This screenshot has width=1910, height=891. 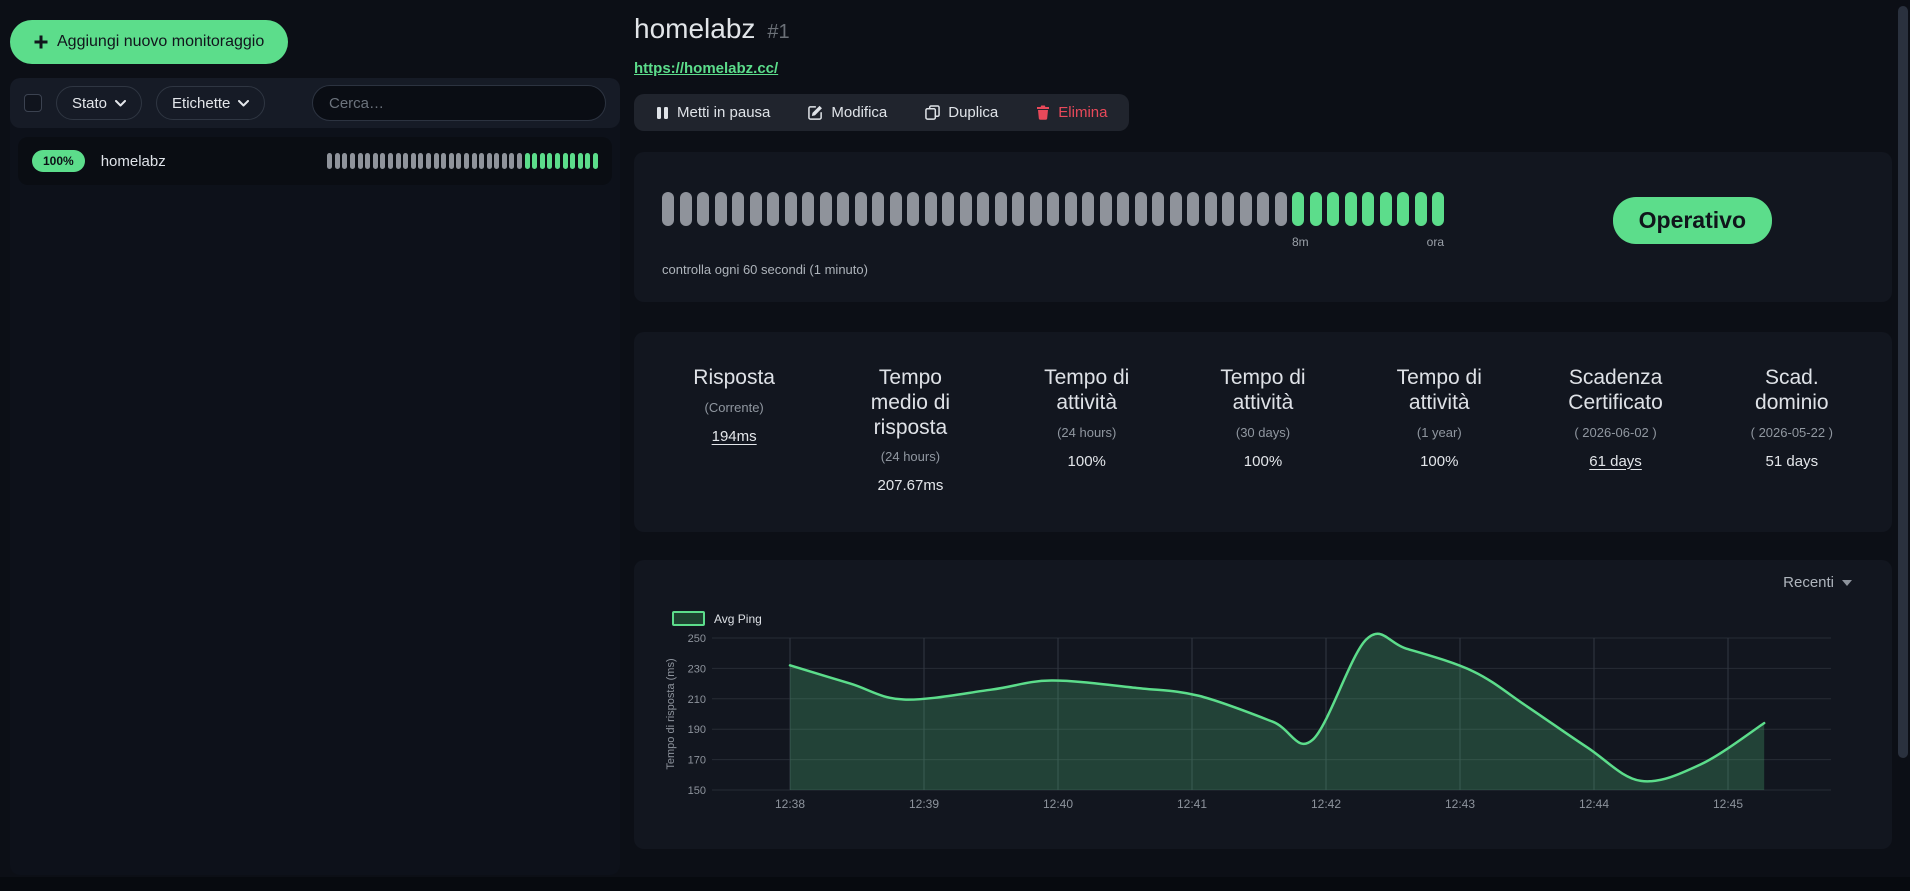 I want to click on stat-value: 194ms, so click(x=734, y=436).